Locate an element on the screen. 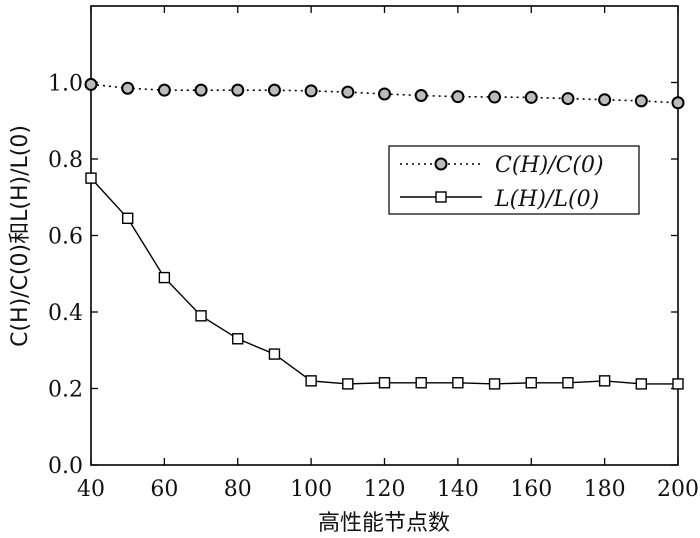  y-tick-label: 0.0 is located at coordinates (65, 466).